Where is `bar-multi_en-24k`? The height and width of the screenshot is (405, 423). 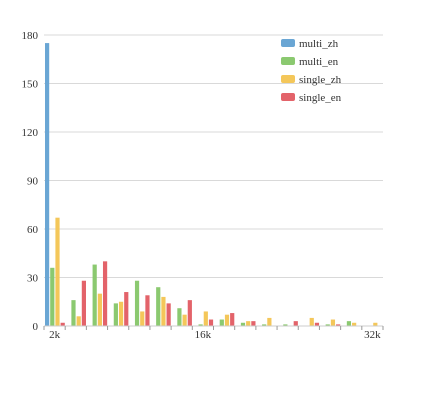 bar-multi_en-24k is located at coordinates (285, 325).